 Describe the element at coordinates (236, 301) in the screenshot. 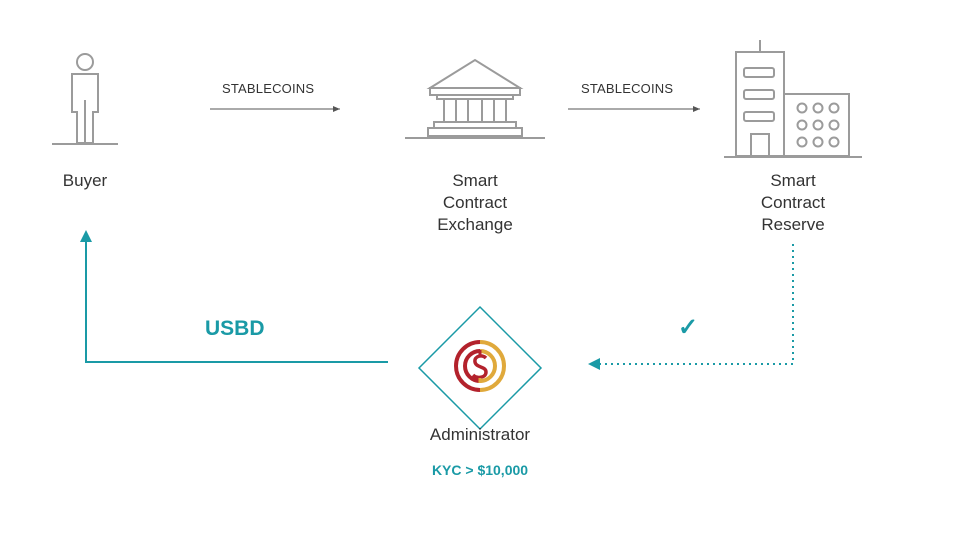

I see `arrow-admin-to-buyer` at that location.